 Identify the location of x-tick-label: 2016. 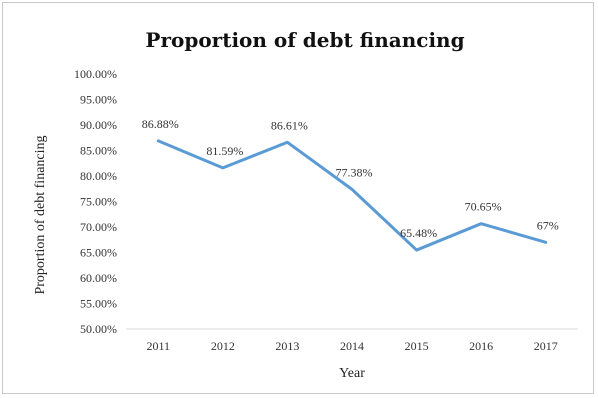
(481, 346).